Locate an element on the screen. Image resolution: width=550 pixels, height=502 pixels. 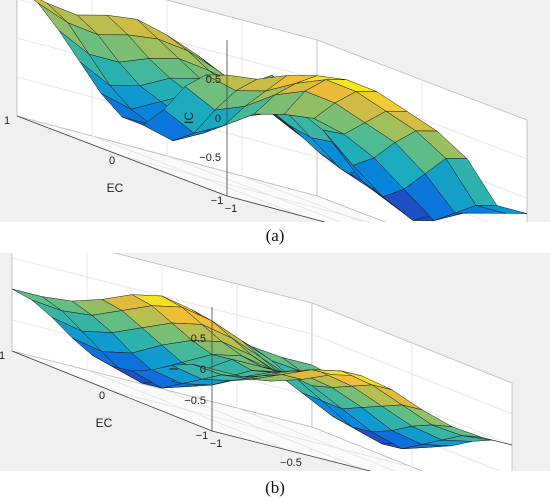
figure-caption-b: (b) is located at coordinates (275, 487).